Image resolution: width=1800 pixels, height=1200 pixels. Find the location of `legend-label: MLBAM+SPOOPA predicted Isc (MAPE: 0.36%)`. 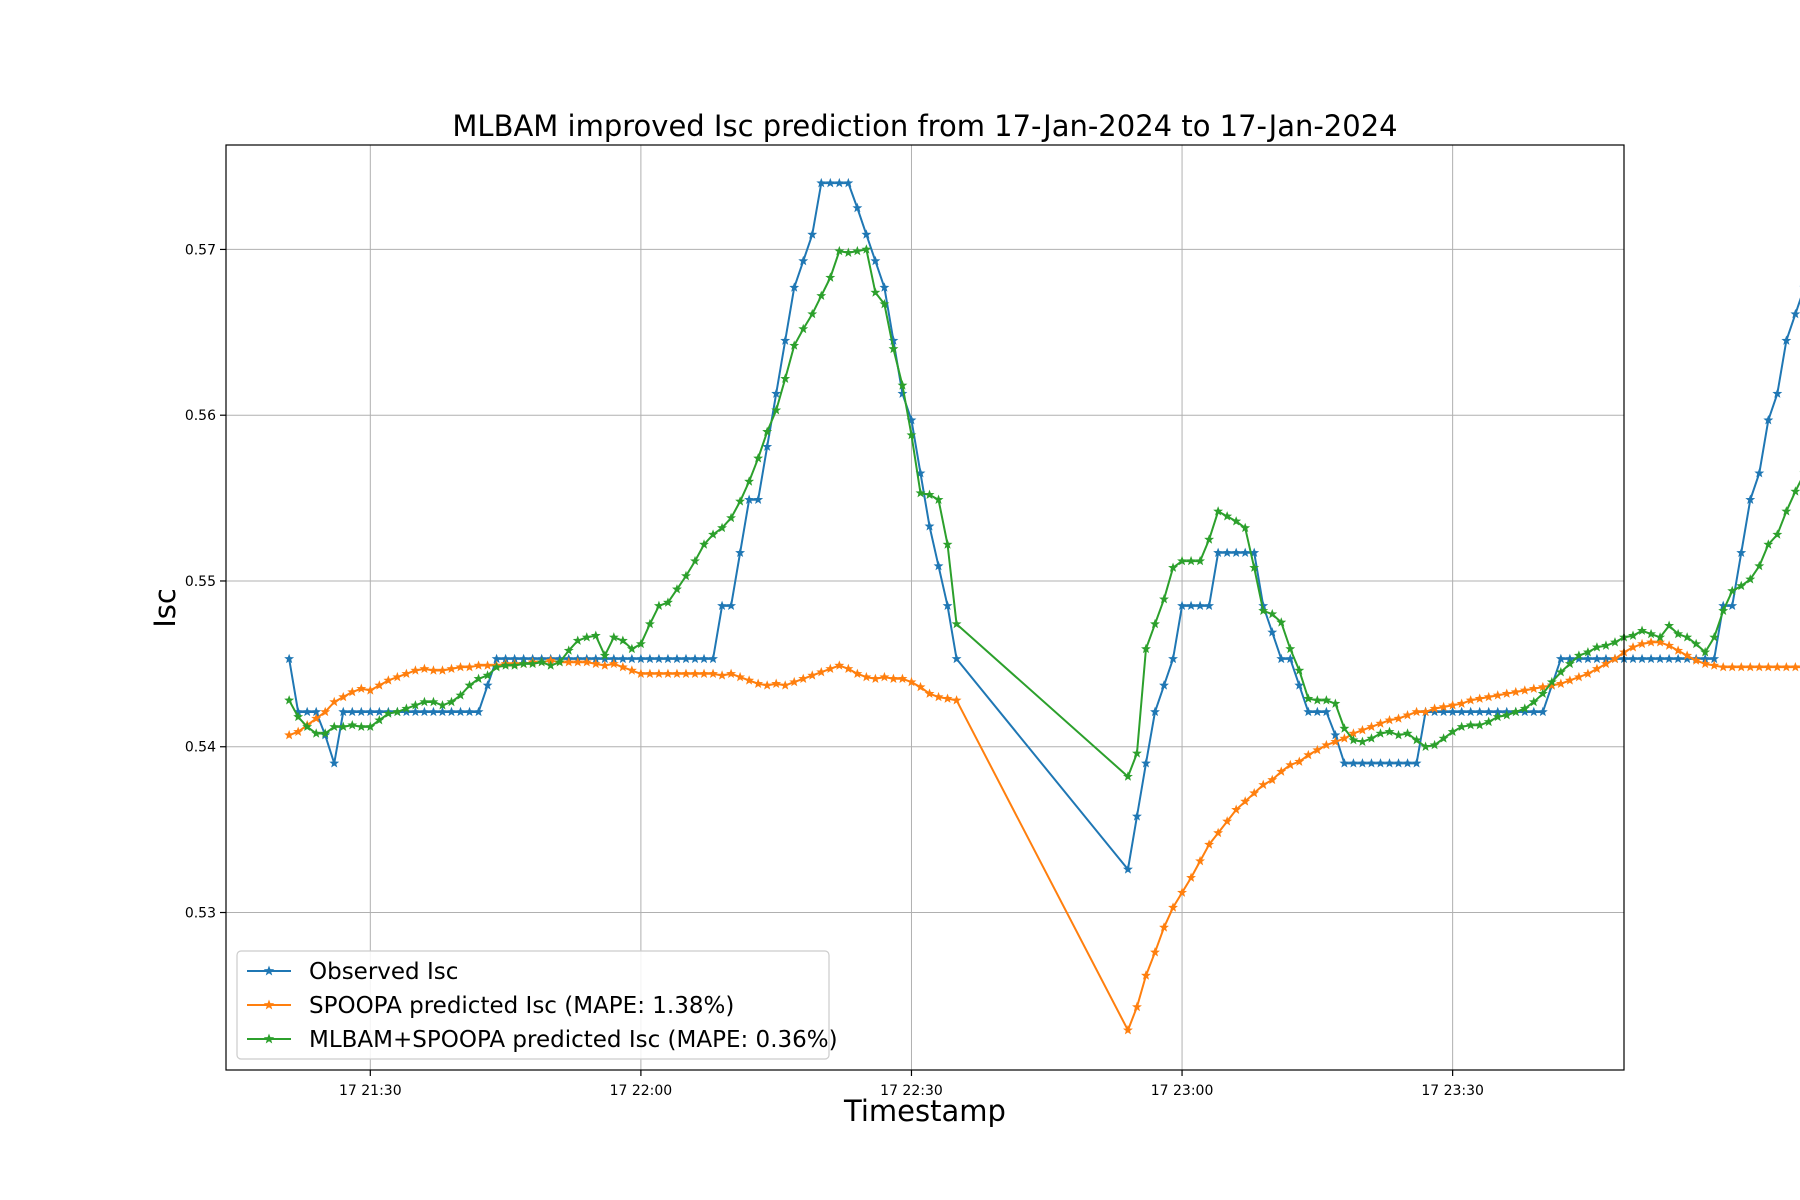

legend-label: MLBAM+SPOOPA predicted Isc (MAPE: 0.36%) is located at coordinates (573, 1040).